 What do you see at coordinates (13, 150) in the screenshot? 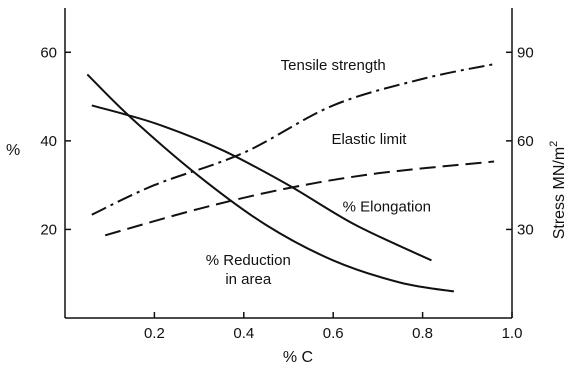
I see `y-left-axis-title: %` at bounding box center [13, 150].